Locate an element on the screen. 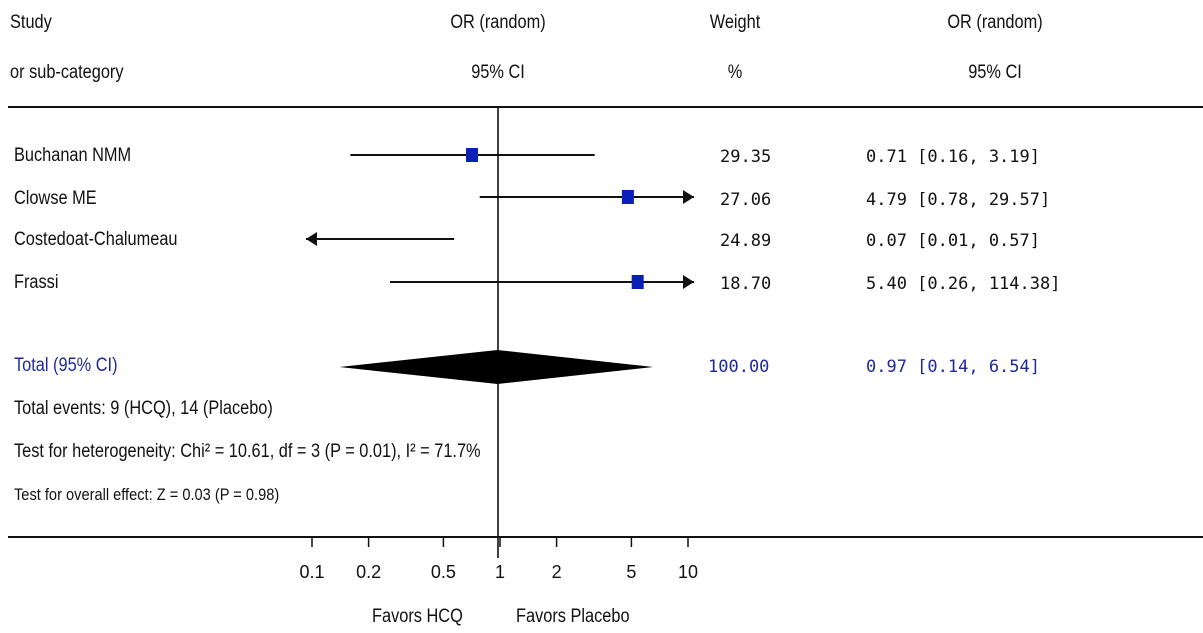 The width and height of the screenshot is (1203, 633). study-or-ci: 4.79 [0.78, 29.57] is located at coordinates (958, 200).